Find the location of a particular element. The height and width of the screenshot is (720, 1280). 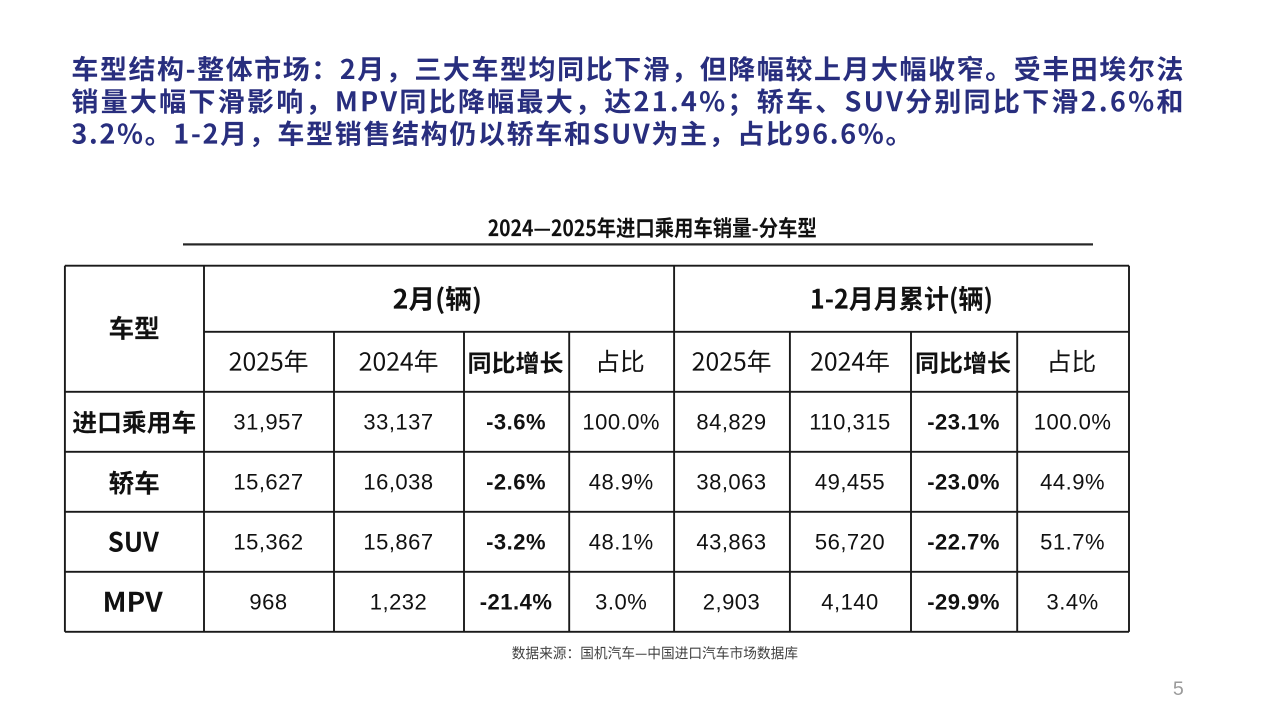

svg-text: 5 is located at coordinates (1178, 689).